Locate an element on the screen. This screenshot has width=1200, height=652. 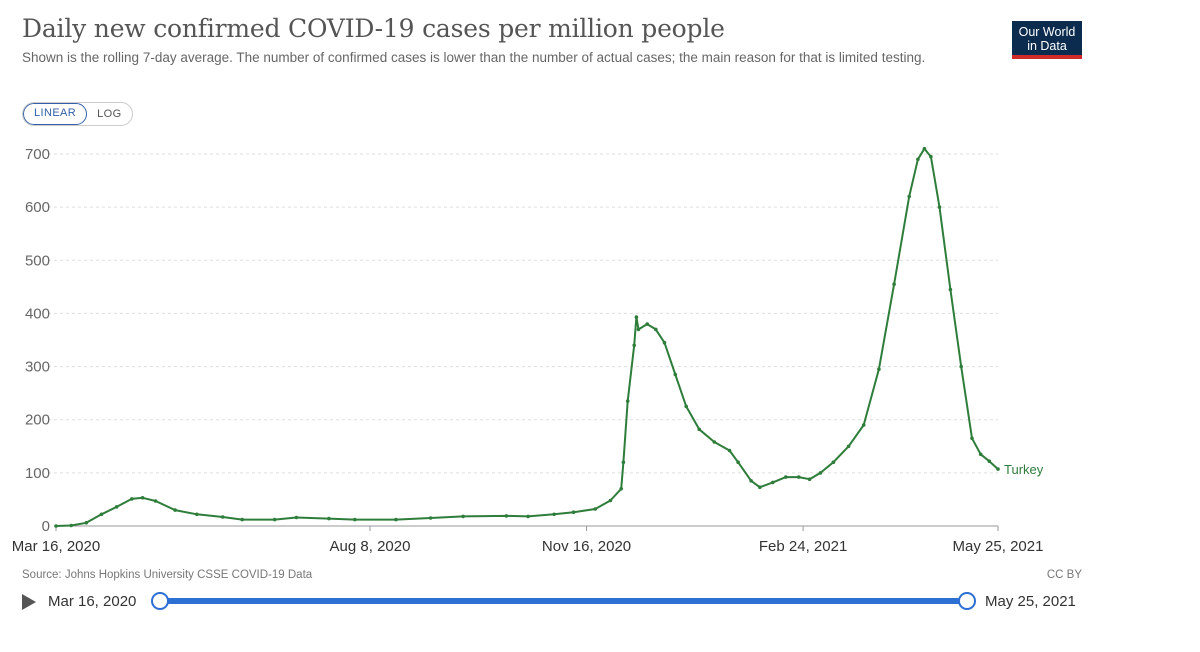
x-tick-label-3: Feb 24, 2021 is located at coordinates (803, 546).